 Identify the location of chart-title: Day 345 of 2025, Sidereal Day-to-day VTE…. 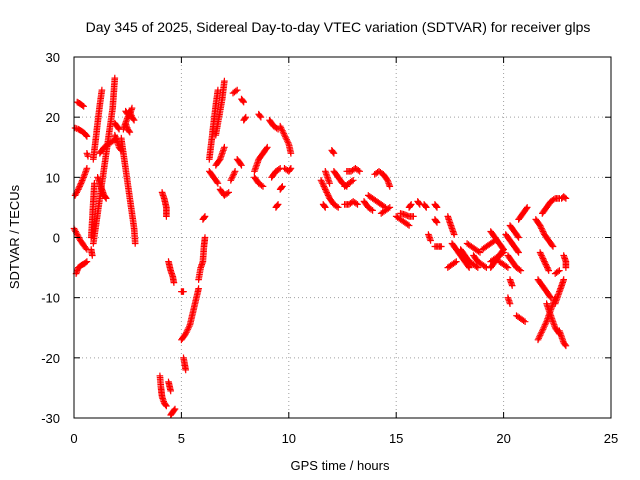
(338, 27).